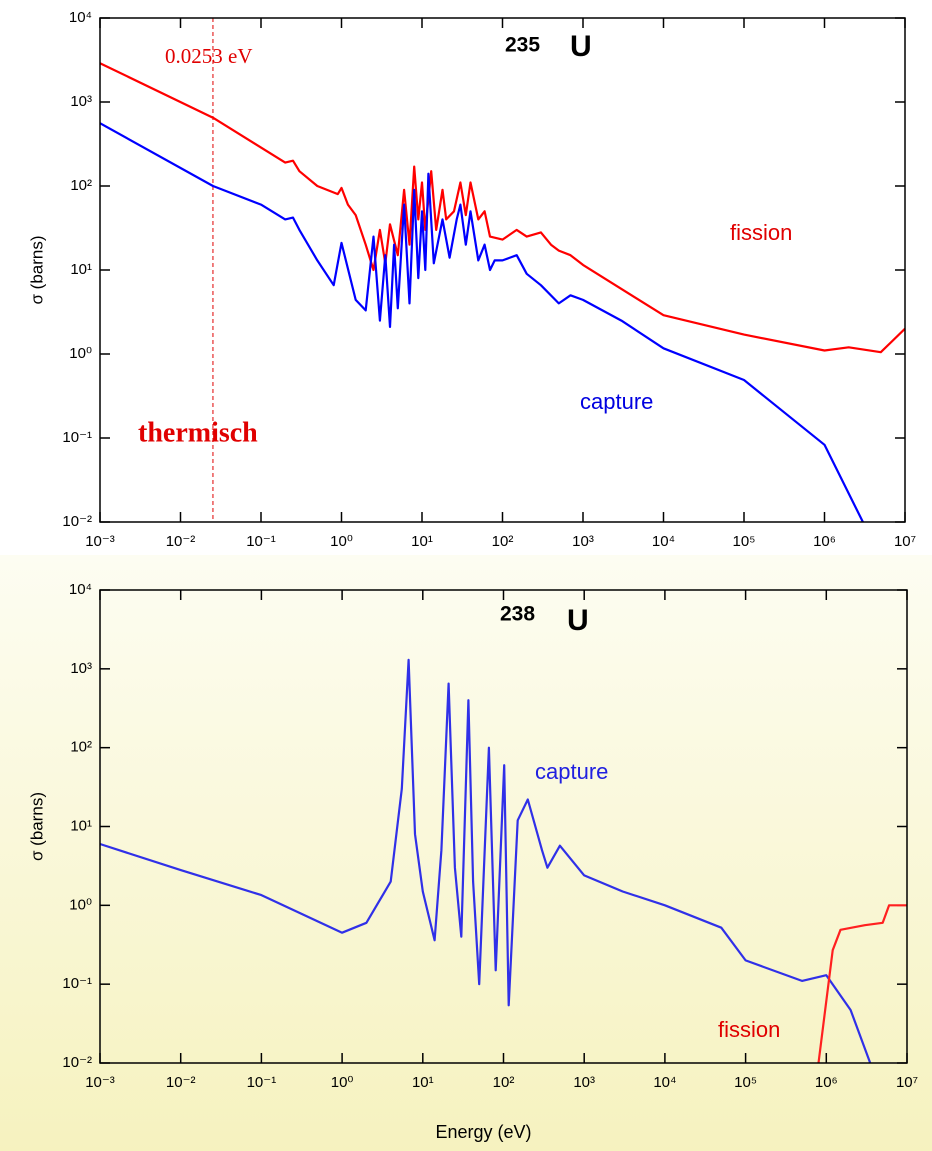 The image size is (932, 1151). What do you see at coordinates (862, 984) in the screenshot?
I see `series-line` at bounding box center [862, 984].